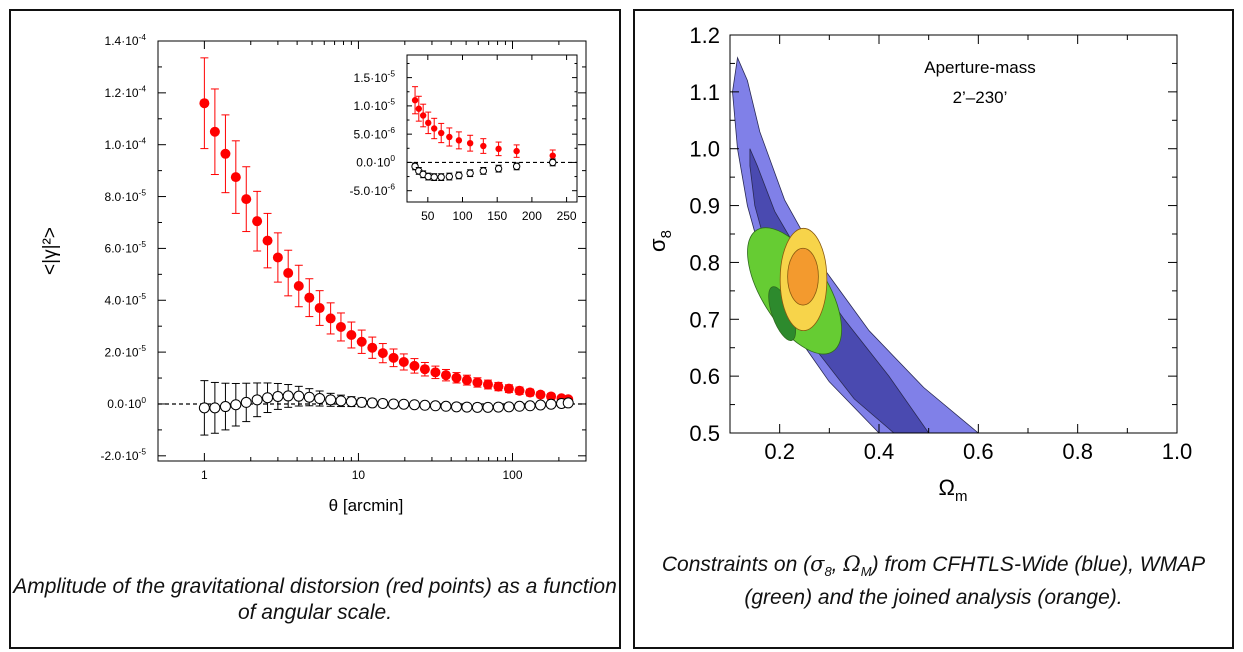 This screenshot has height=652, width=1243. Describe the element at coordinates (428, 216) in the screenshot. I see `inset-x-tick-label: 50` at that location.